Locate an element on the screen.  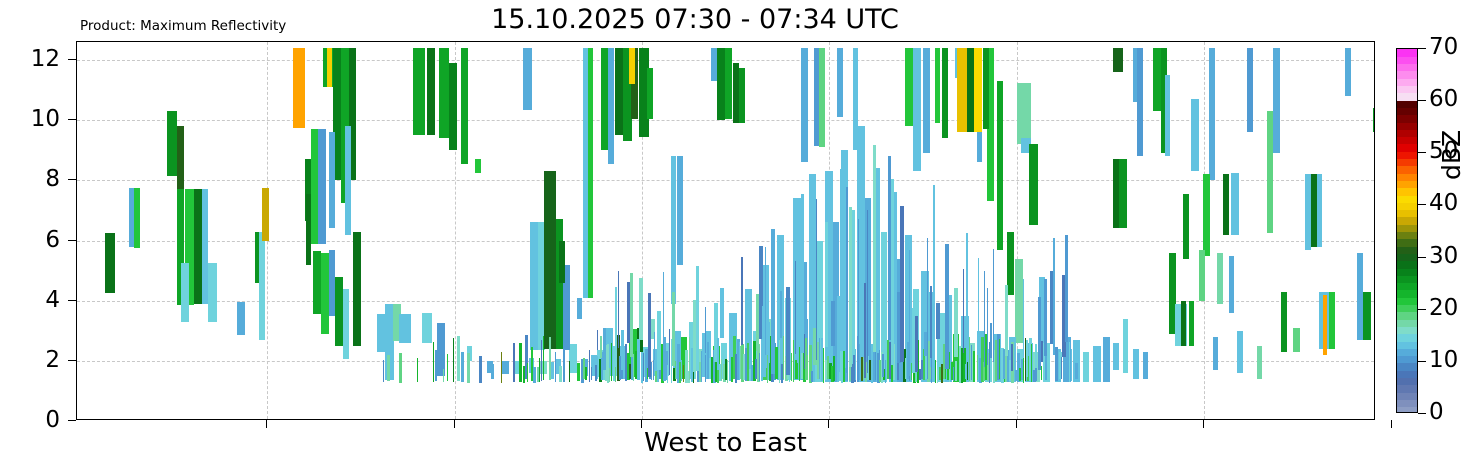
colorbar-title: dBZ is located at coordinates (1451, 154).